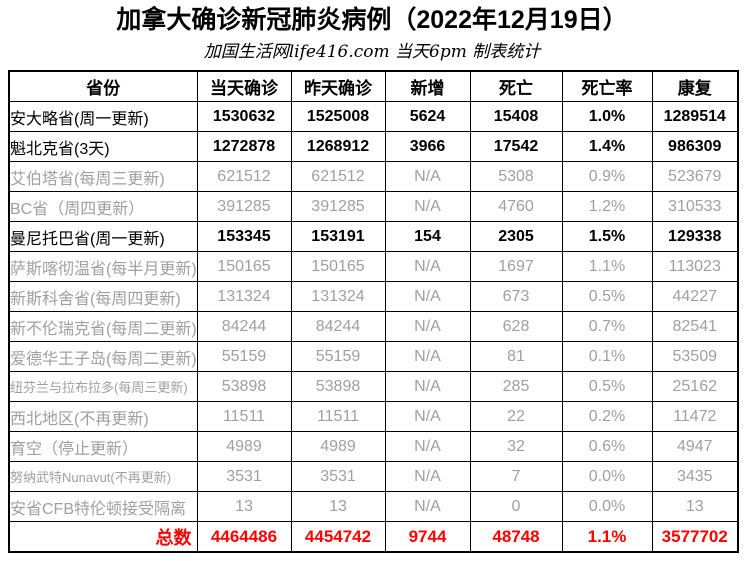 The image size is (744, 575). Describe the element at coordinates (373, 476) in the screenshot. I see `table-row: 努纳武特Nunavut(不再更新) 3531 3531 N/A 7 0.0% 3435` at that location.